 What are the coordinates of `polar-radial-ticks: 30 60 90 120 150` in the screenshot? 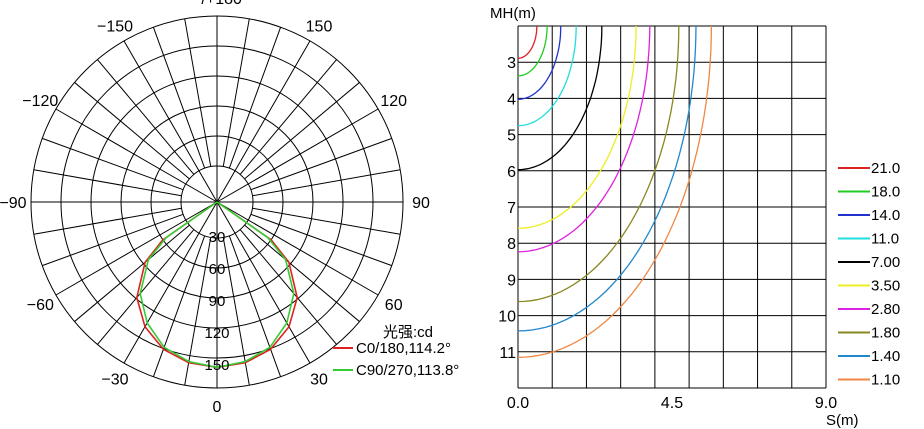 It's located at (216, 301).